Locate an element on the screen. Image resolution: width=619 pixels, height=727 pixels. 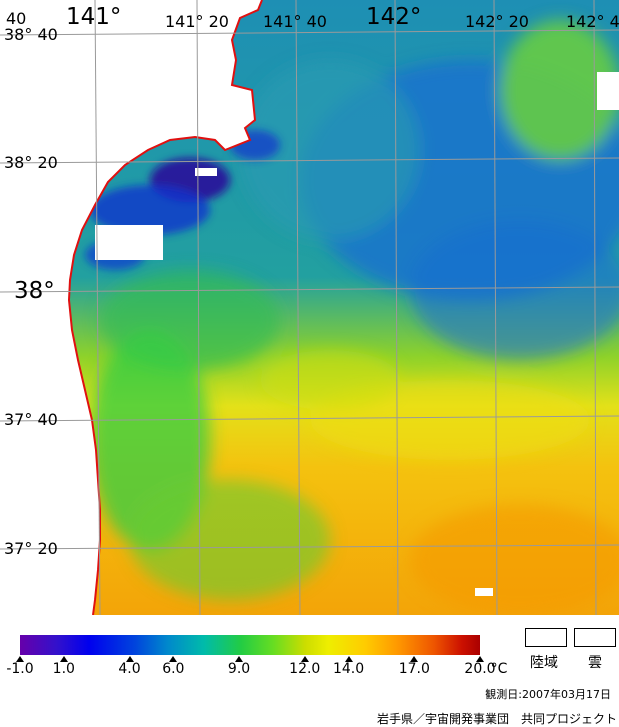
land-label: 陸域 is located at coordinates (544, 663).